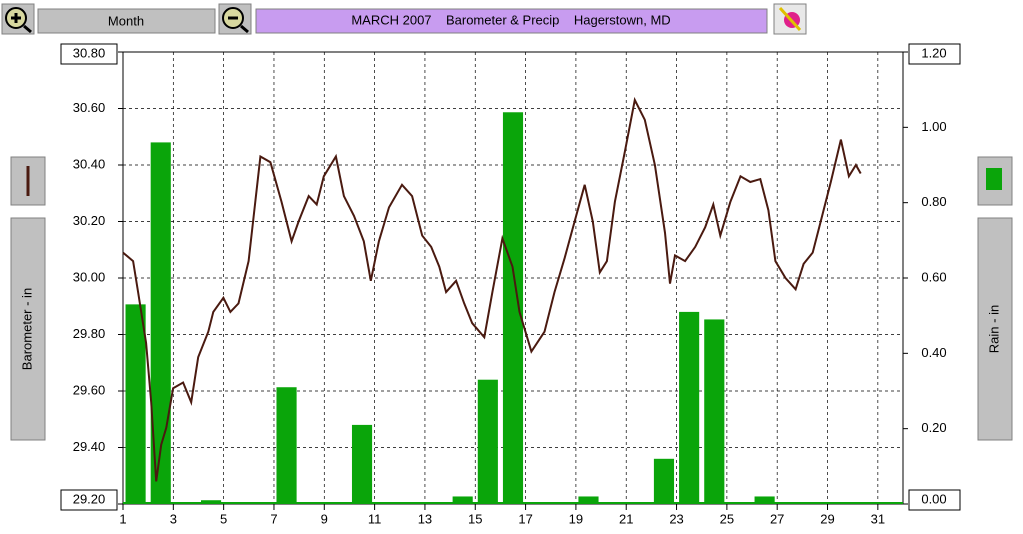 The width and height of the screenshot is (1023, 534). Describe the element at coordinates (727, 518) in the screenshot. I see `x-tick-label: 25` at that location.